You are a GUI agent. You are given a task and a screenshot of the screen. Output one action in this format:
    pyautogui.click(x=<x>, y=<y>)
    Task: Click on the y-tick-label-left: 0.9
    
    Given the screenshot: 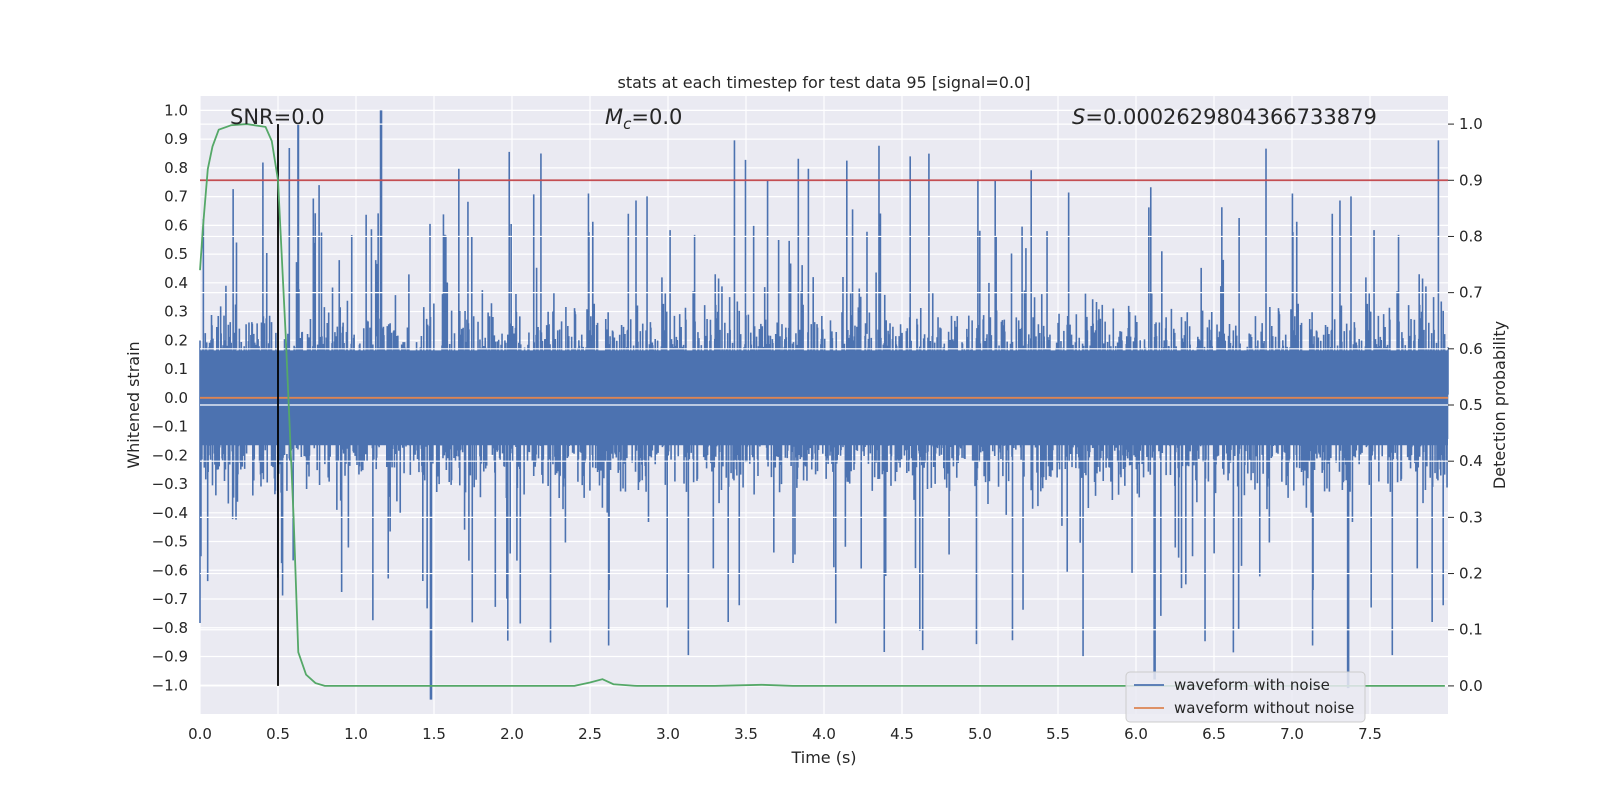 What is the action you would take?
    pyautogui.click(x=176, y=139)
    